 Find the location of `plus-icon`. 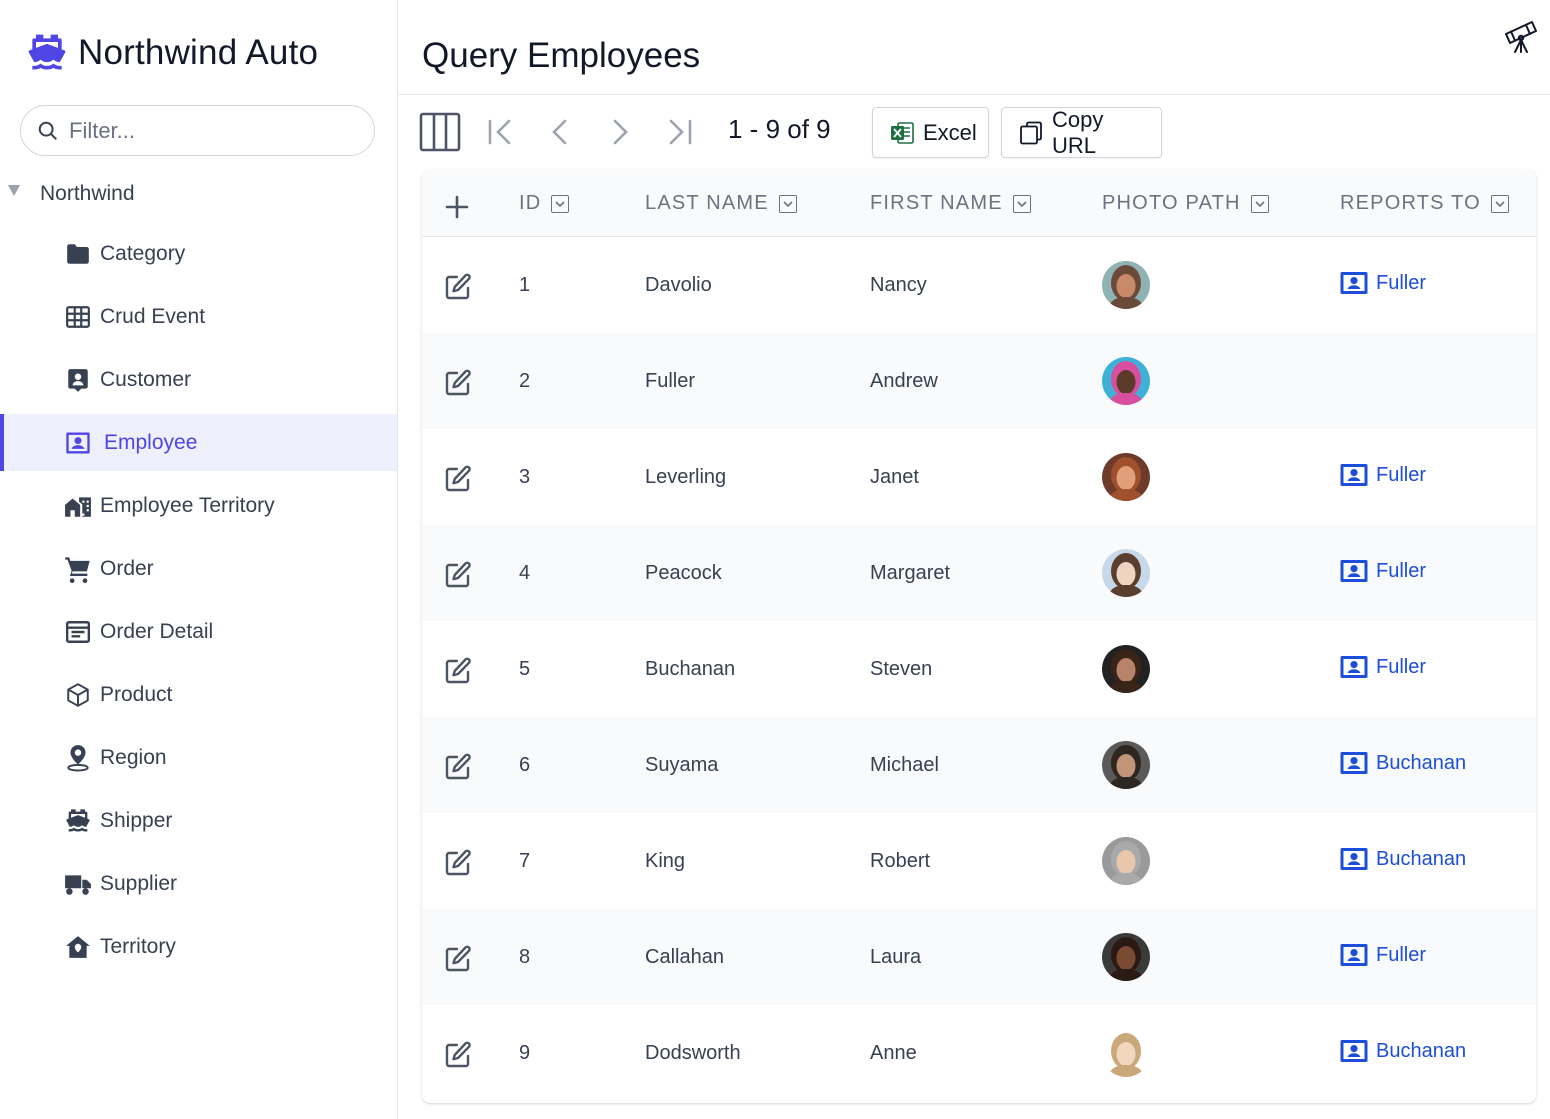

plus-icon is located at coordinates (457, 207).